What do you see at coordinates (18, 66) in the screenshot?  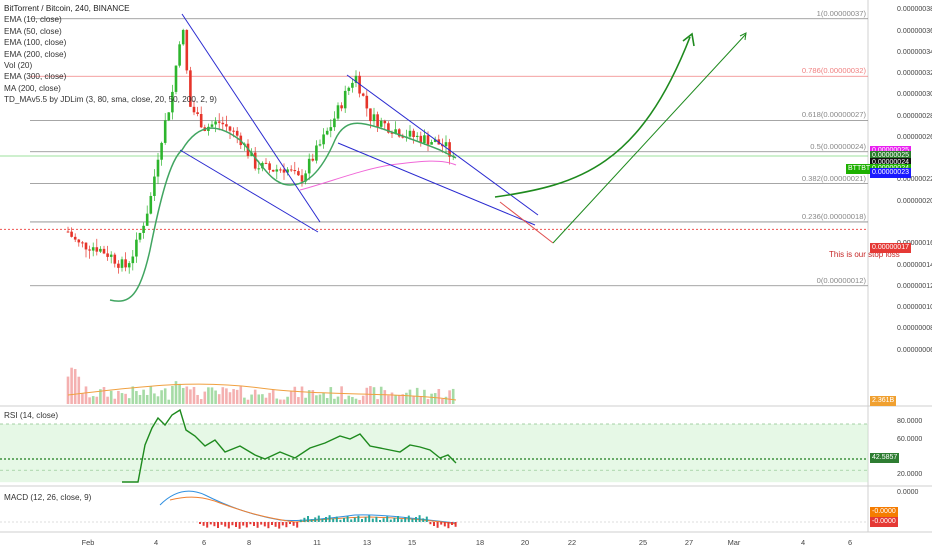 I see `legend-vol: Vol (20)` at bounding box center [18, 66].